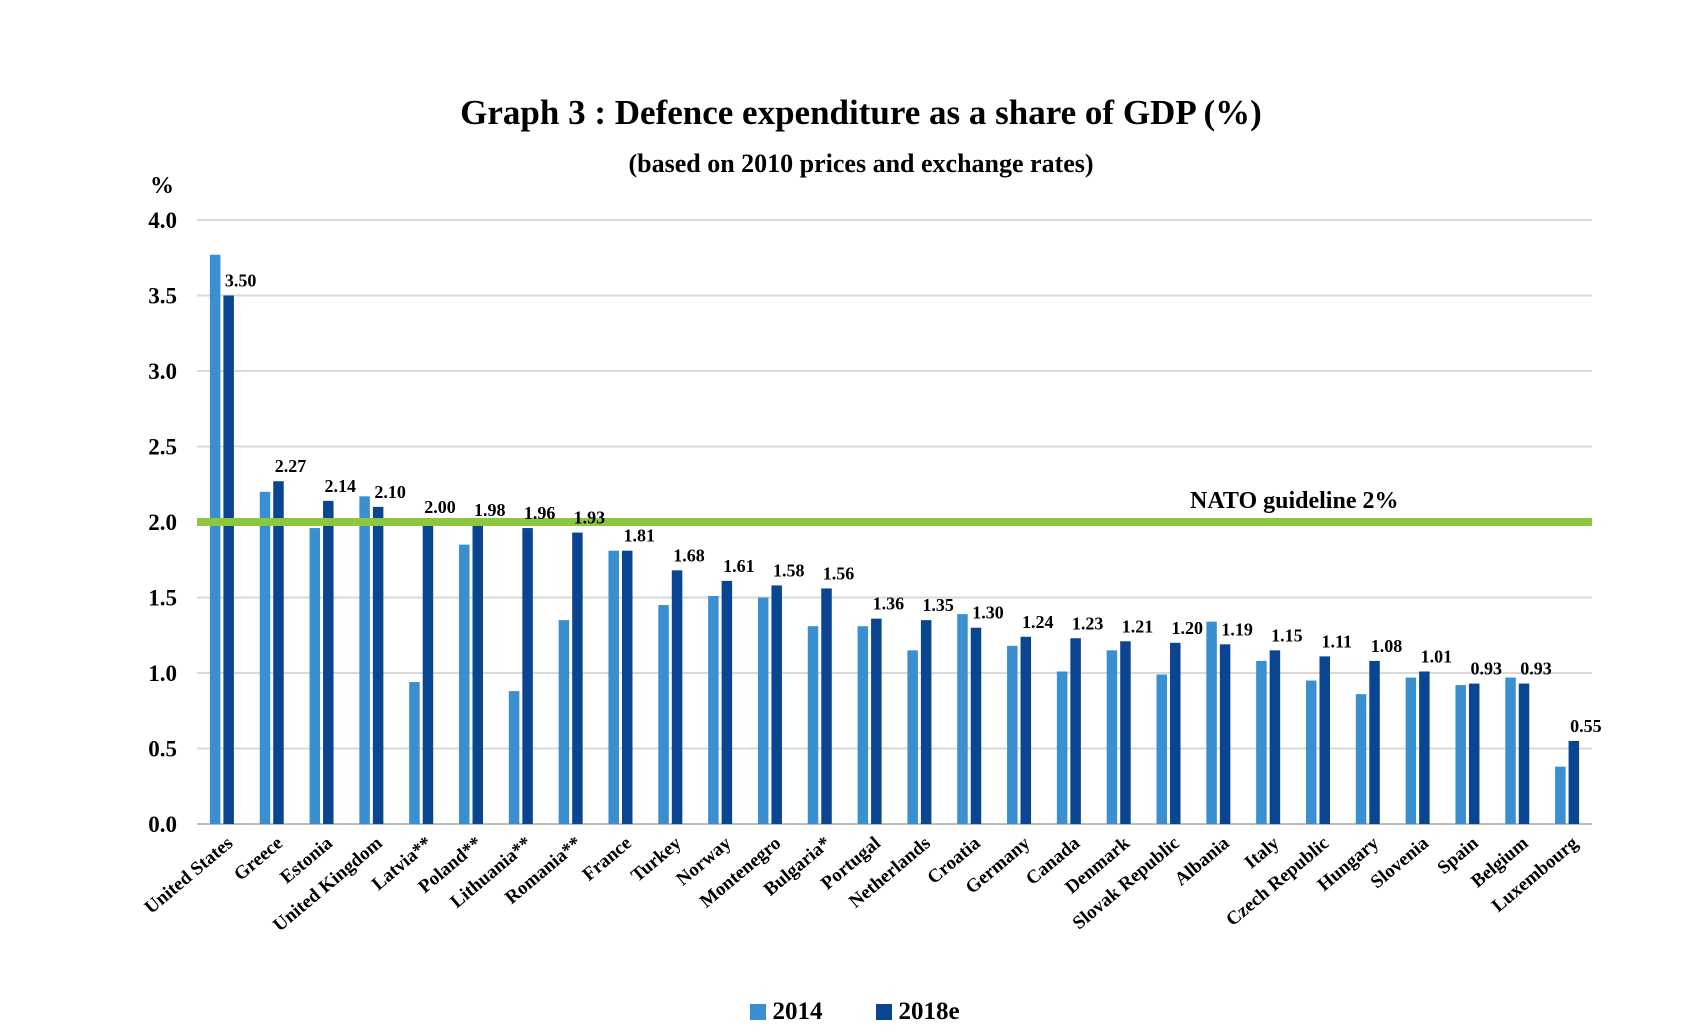 This screenshot has height=1036, width=1690. What do you see at coordinates (1586, 726) in the screenshot?
I see `data-label-2018e: 0.55` at bounding box center [1586, 726].